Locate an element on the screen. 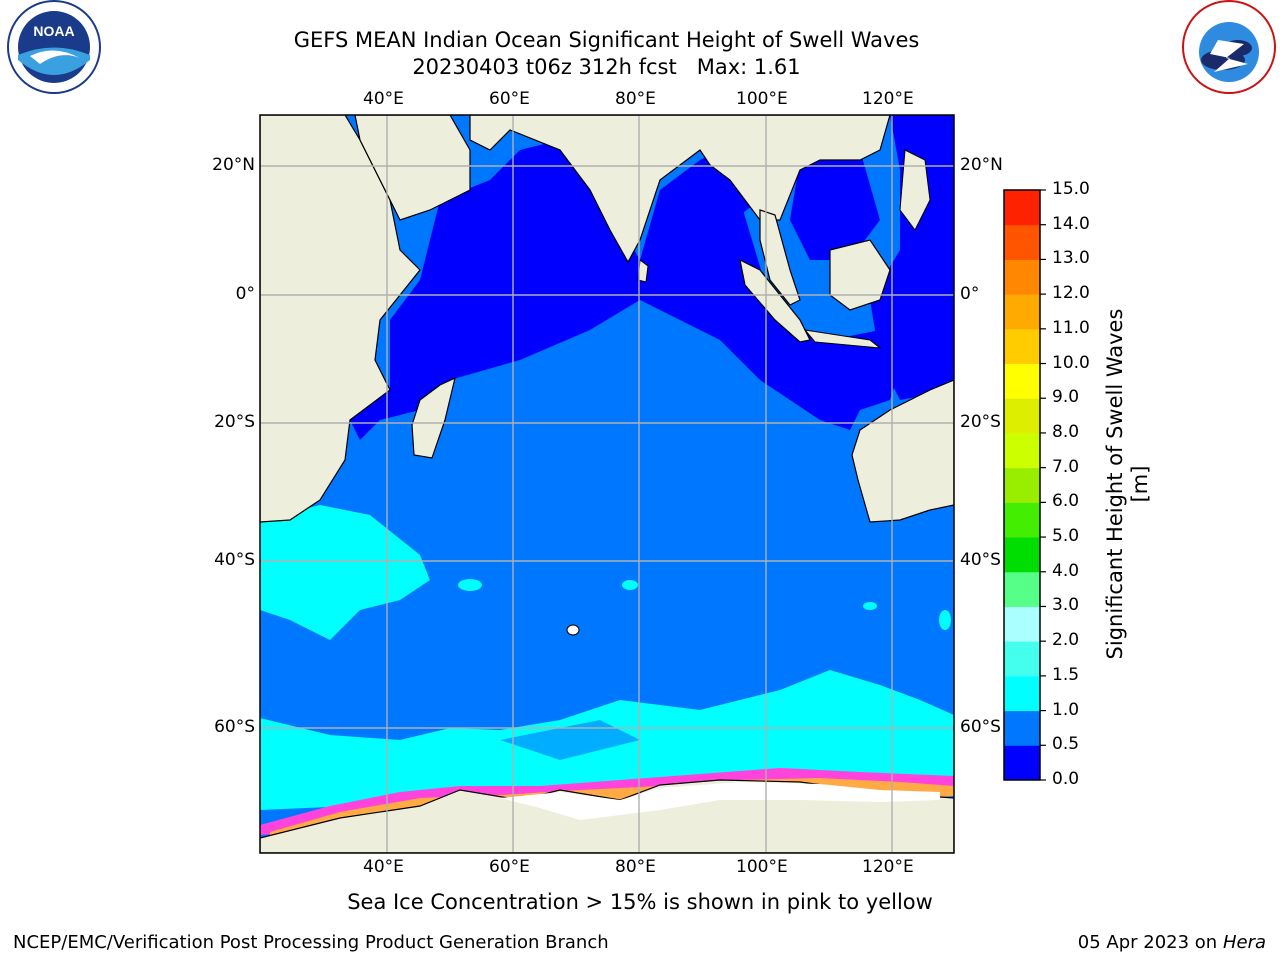 The image size is (1280, 960). lat-tick-left: 60°S is located at coordinates (234, 727).